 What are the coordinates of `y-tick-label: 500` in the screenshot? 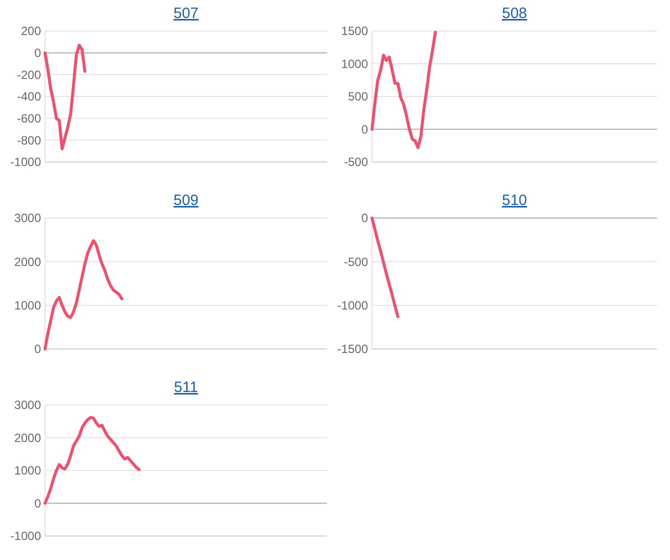 It's located at (358, 97).